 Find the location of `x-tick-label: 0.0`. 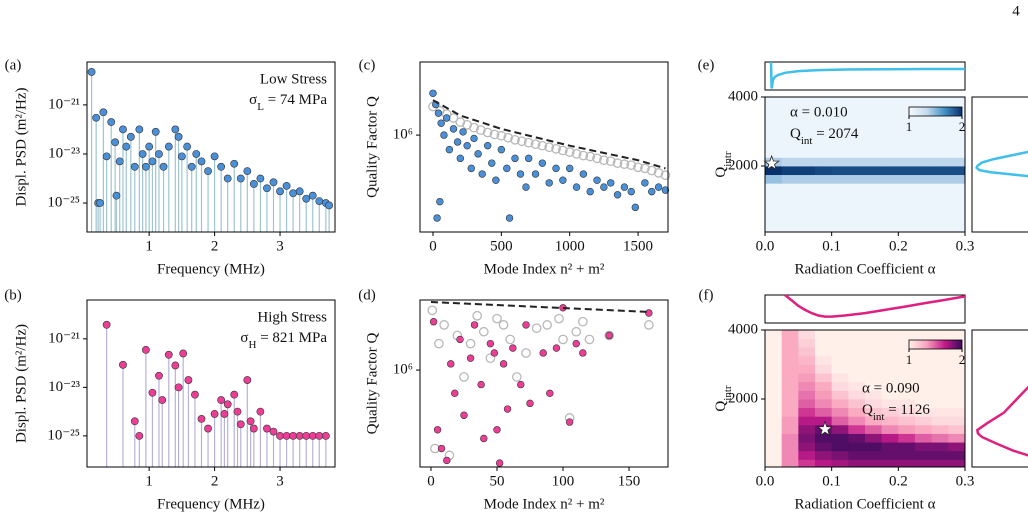

x-tick-label: 0.0 is located at coordinates (765, 246).